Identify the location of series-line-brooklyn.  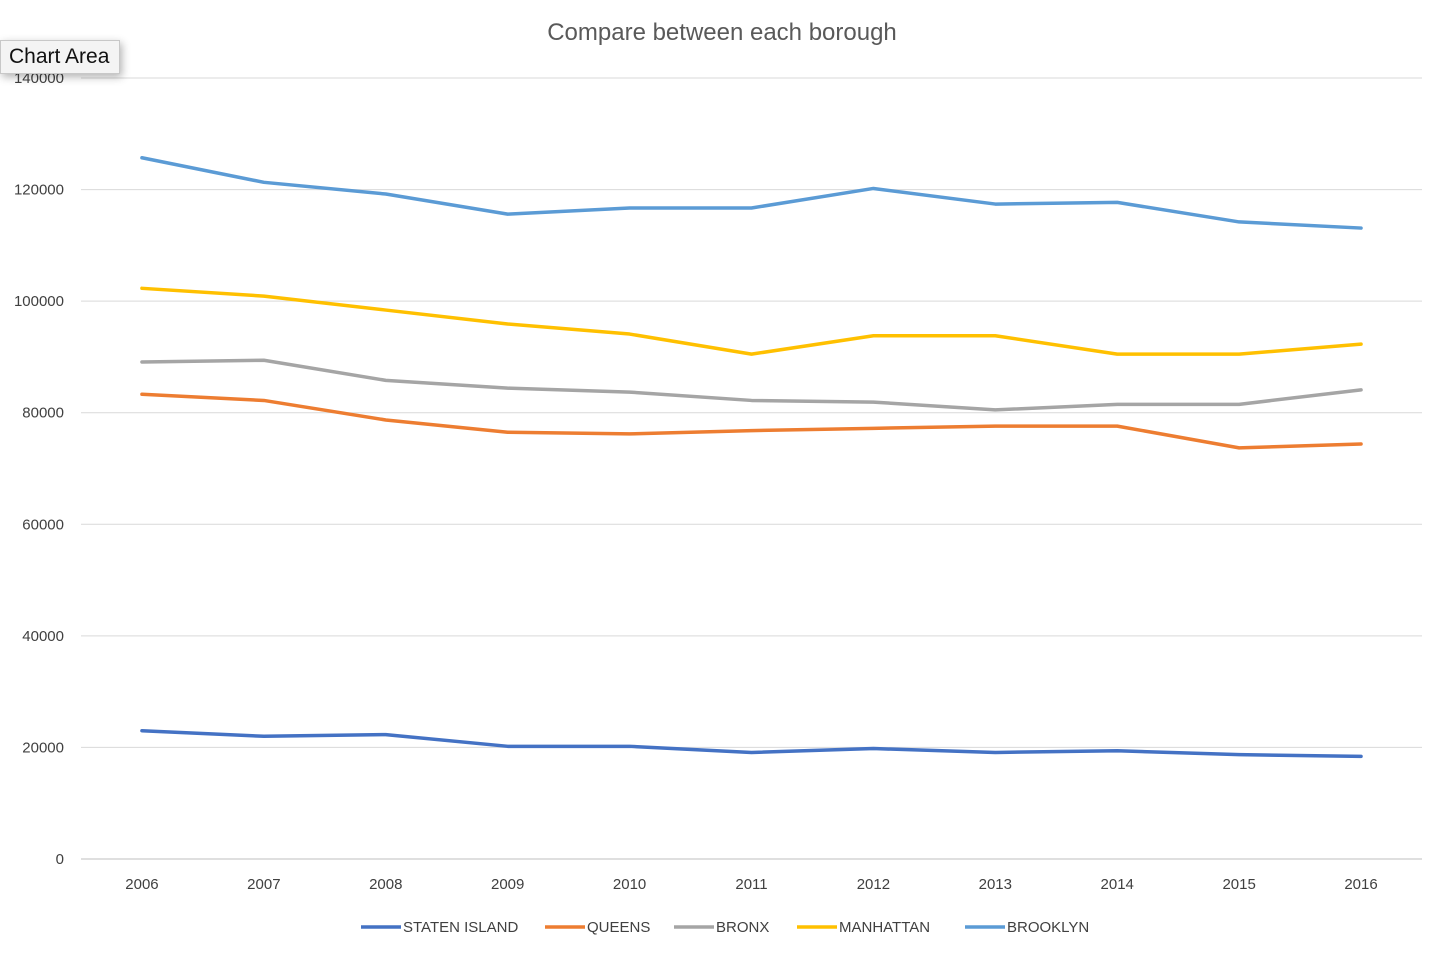
(751, 193).